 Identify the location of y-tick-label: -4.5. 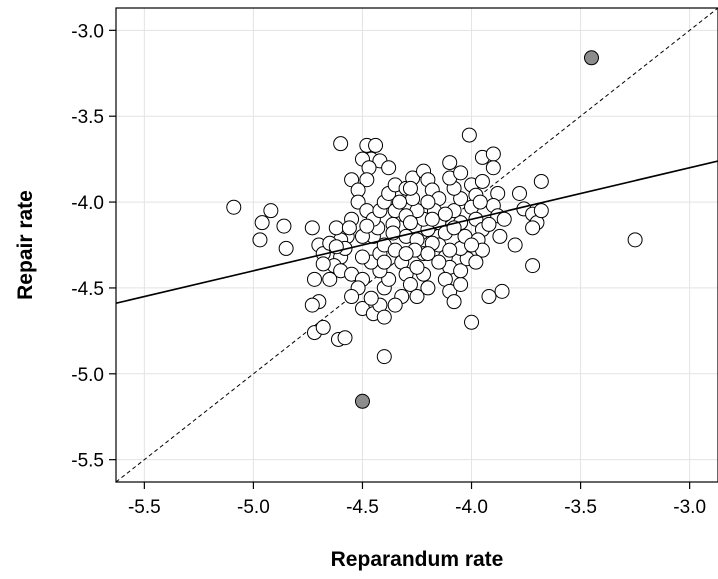
(87, 289).